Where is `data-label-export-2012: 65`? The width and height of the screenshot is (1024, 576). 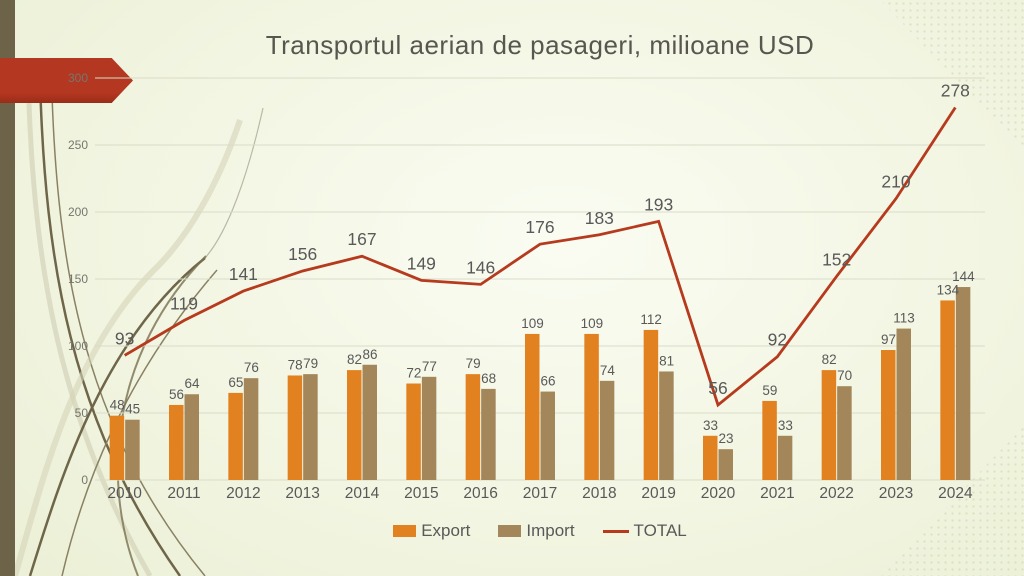 data-label-export-2012: 65 is located at coordinates (235, 382).